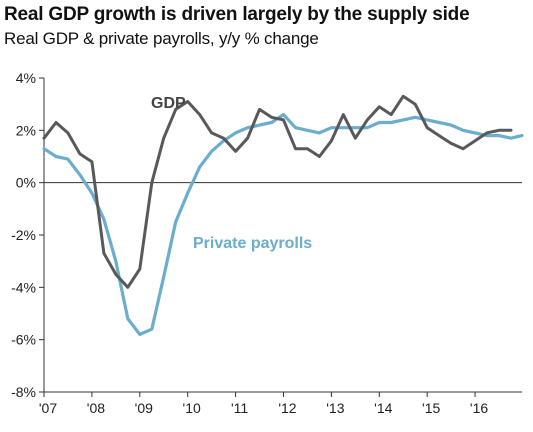  What do you see at coordinates (479, 408) in the screenshot?
I see `x-tick-label: '16` at bounding box center [479, 408].